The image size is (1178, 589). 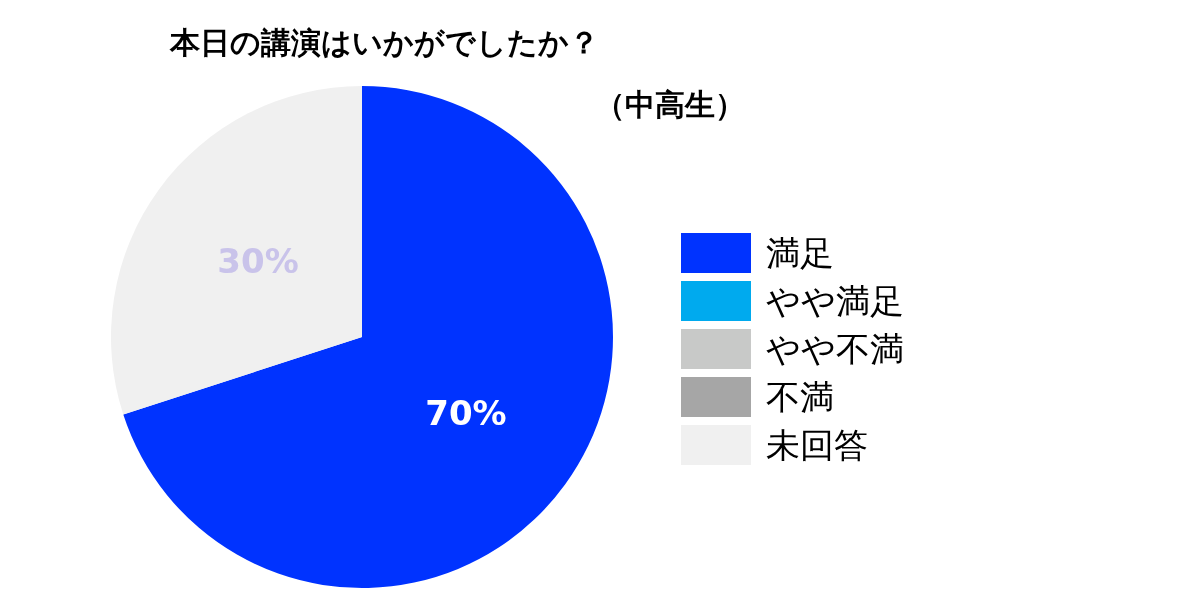 I want to click on chart-title: 本日の講演はいかがでしたか？, so click(x=384, y=42).